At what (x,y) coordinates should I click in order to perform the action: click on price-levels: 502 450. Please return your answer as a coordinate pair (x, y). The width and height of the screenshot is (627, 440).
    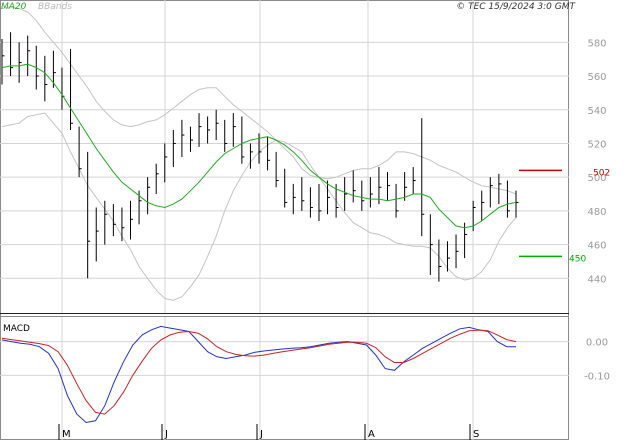
    Looking at the image, I should click on (564, 216).